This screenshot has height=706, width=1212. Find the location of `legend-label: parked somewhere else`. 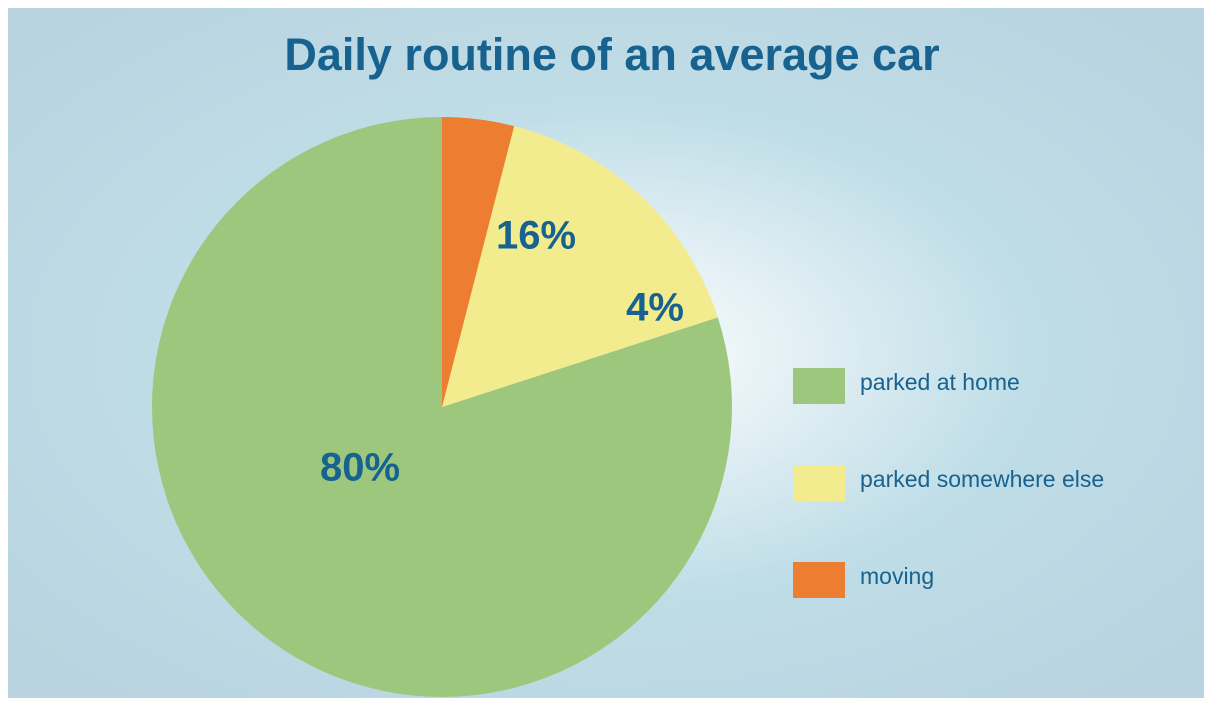

legend-label: parked somewhere else is located at coordinates (982, 479).